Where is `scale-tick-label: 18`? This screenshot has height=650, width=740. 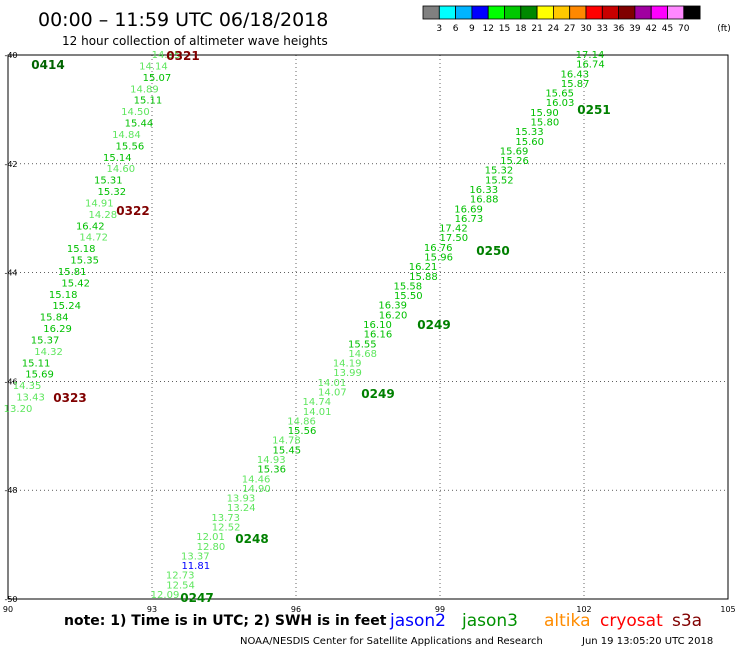
scale-tick-label: 18 is located at coordinates (521, 29).